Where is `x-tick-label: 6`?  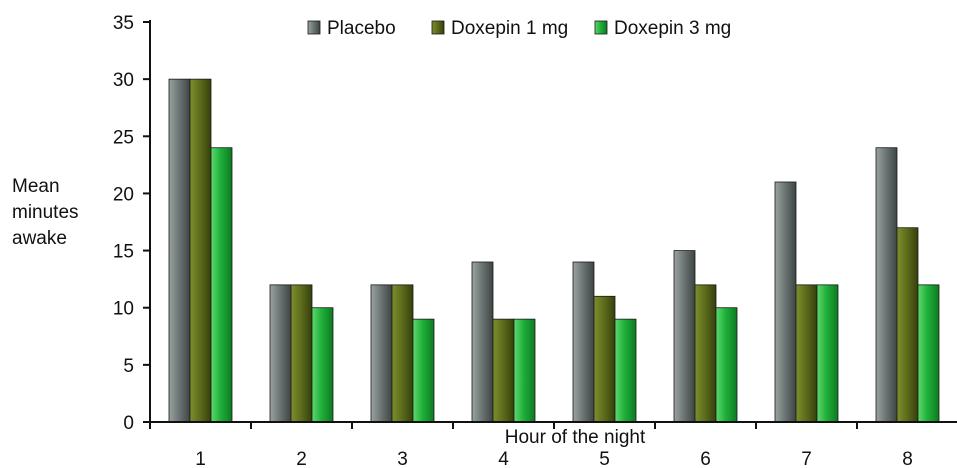
x-tick-label: 6 is located at coordinates (705, 458).